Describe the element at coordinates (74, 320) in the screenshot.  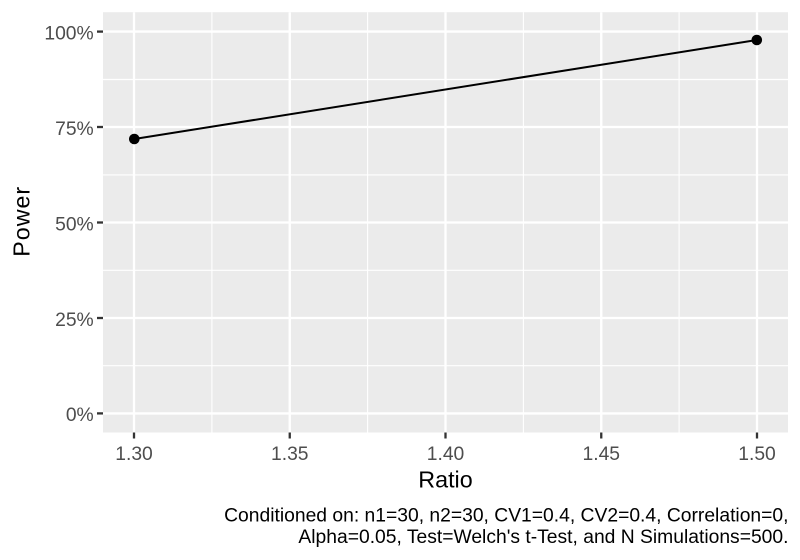
I see `svg-text: 25%` at that location.